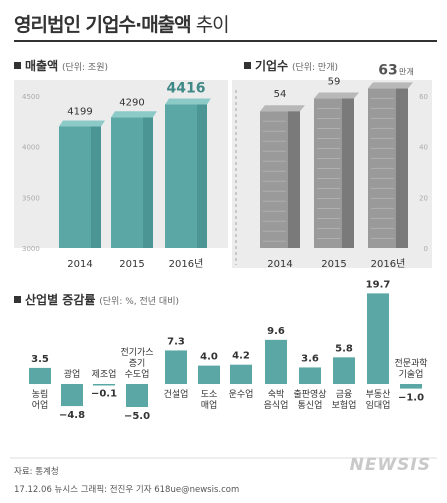 This screenshot has height=503, width=447. I want to click on title-light: 추이, so click(210, 25).